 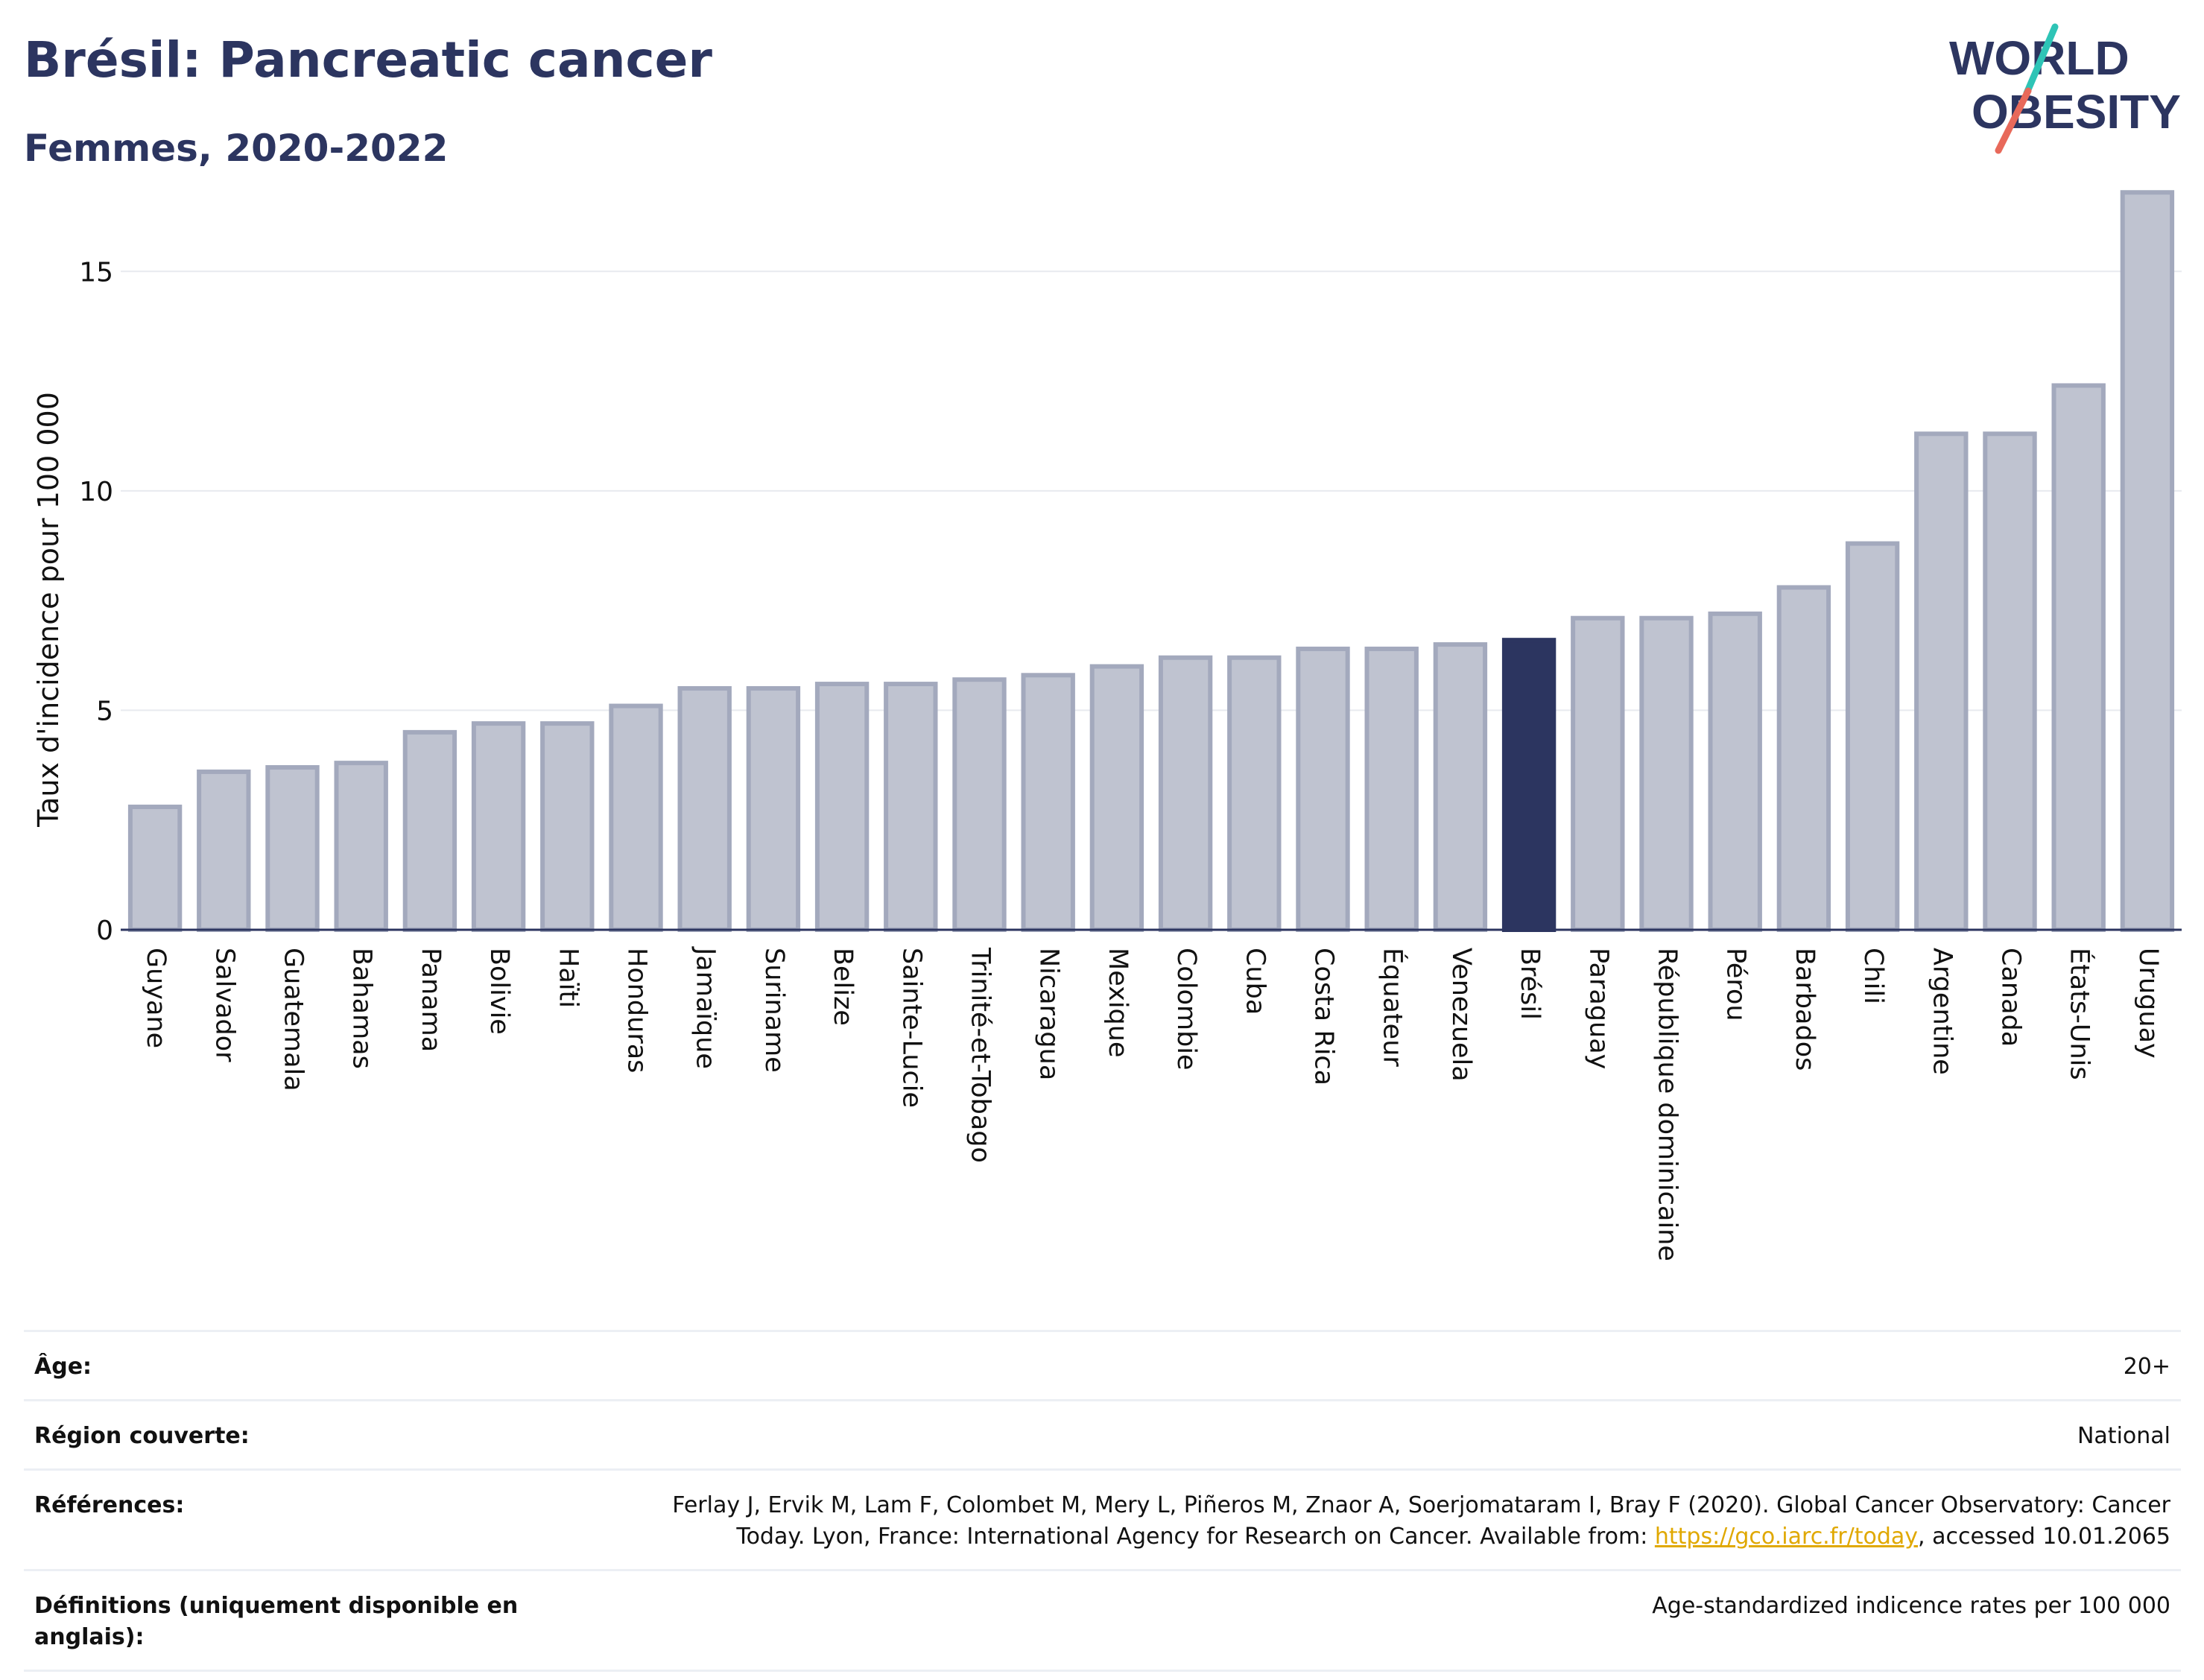 I want to click on y-axis-label: Taux d'incidence pour 100 000, so click(x=48, y=610).